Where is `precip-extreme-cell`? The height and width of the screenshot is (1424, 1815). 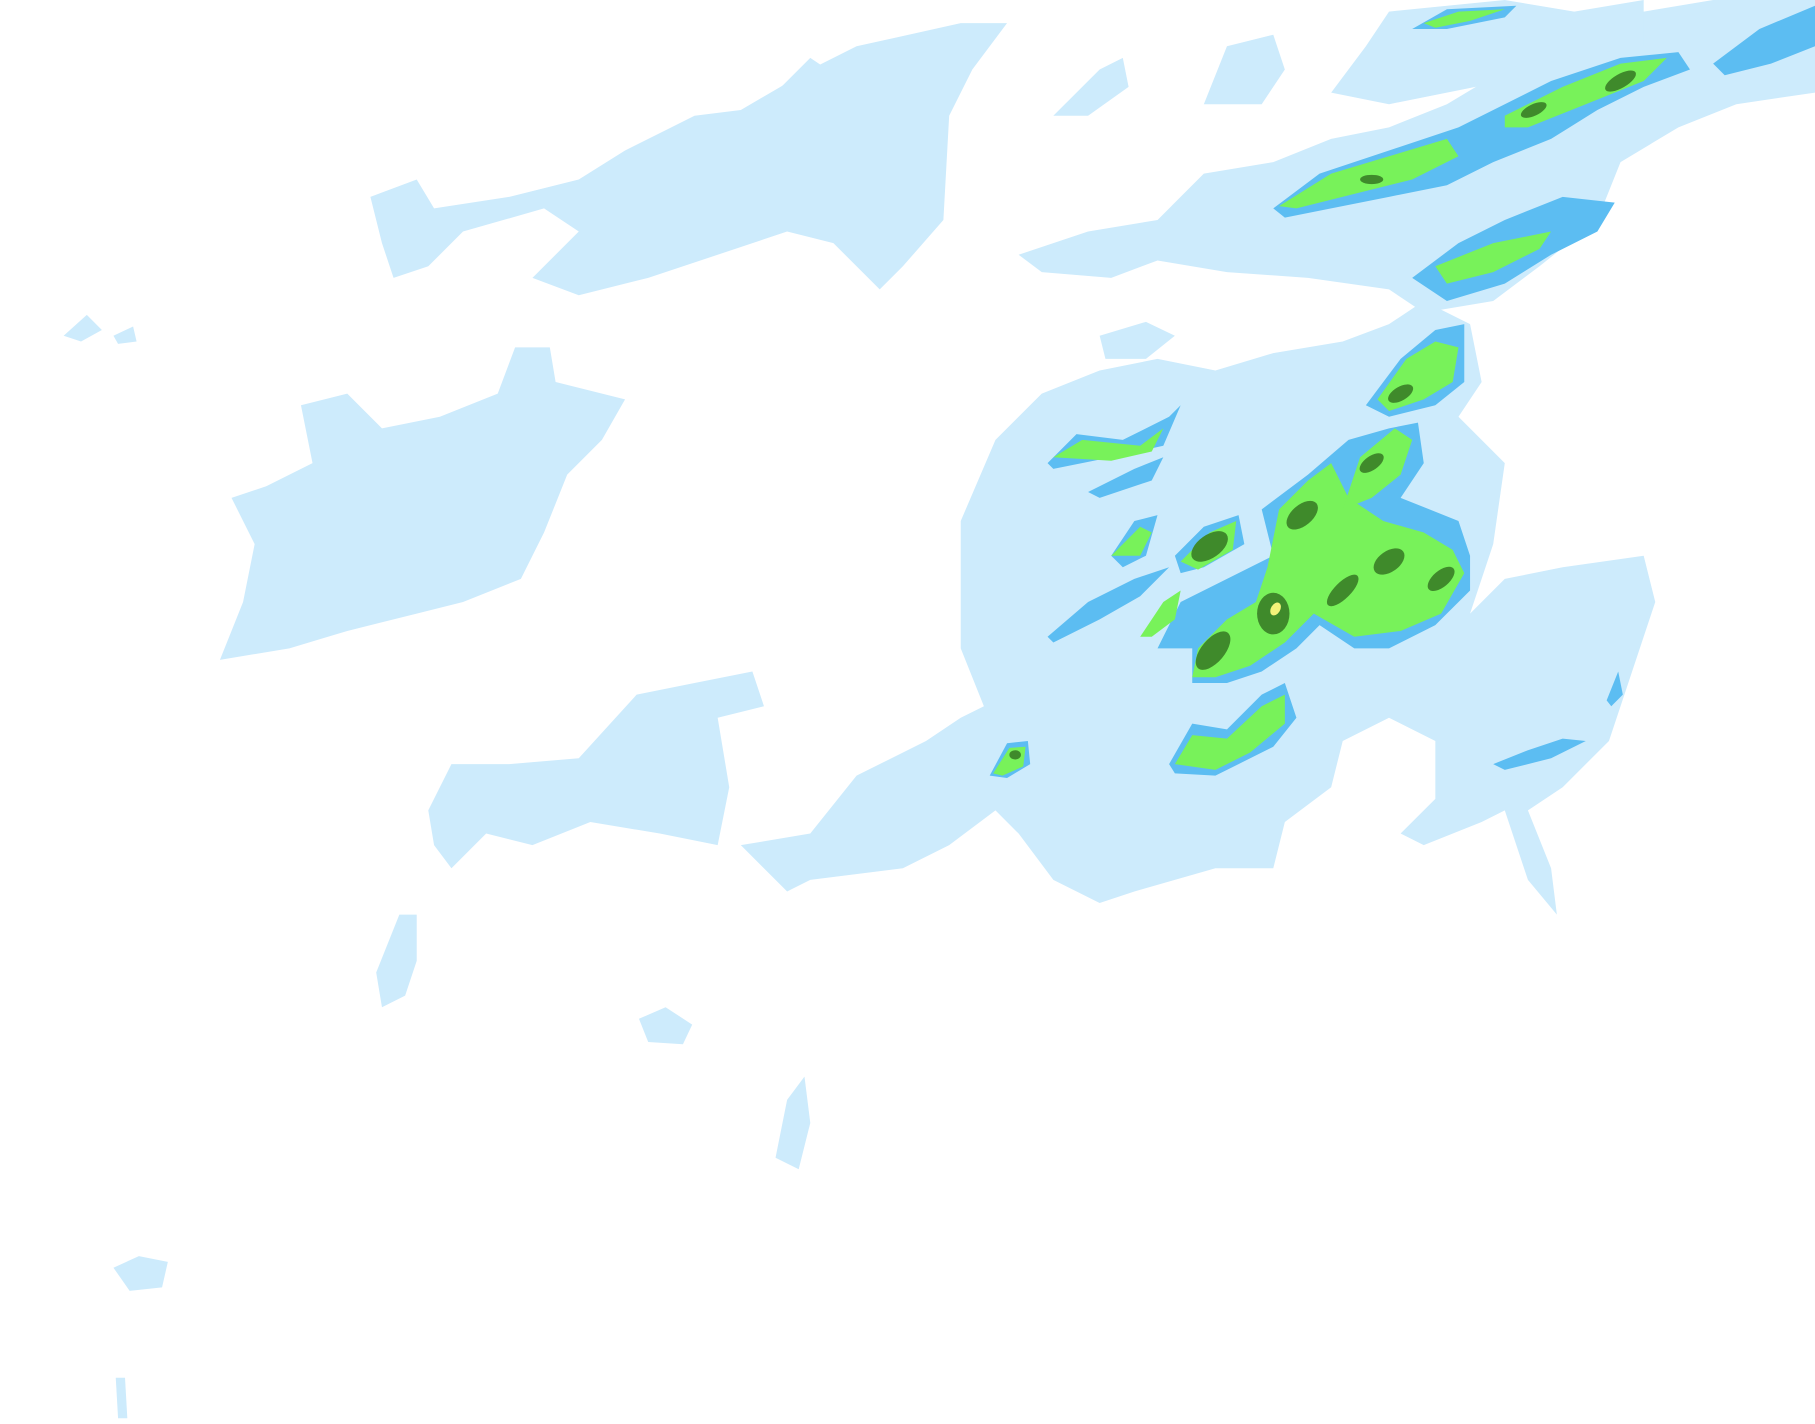
precip-extreme-cell is located at coordinates (1275, 609).